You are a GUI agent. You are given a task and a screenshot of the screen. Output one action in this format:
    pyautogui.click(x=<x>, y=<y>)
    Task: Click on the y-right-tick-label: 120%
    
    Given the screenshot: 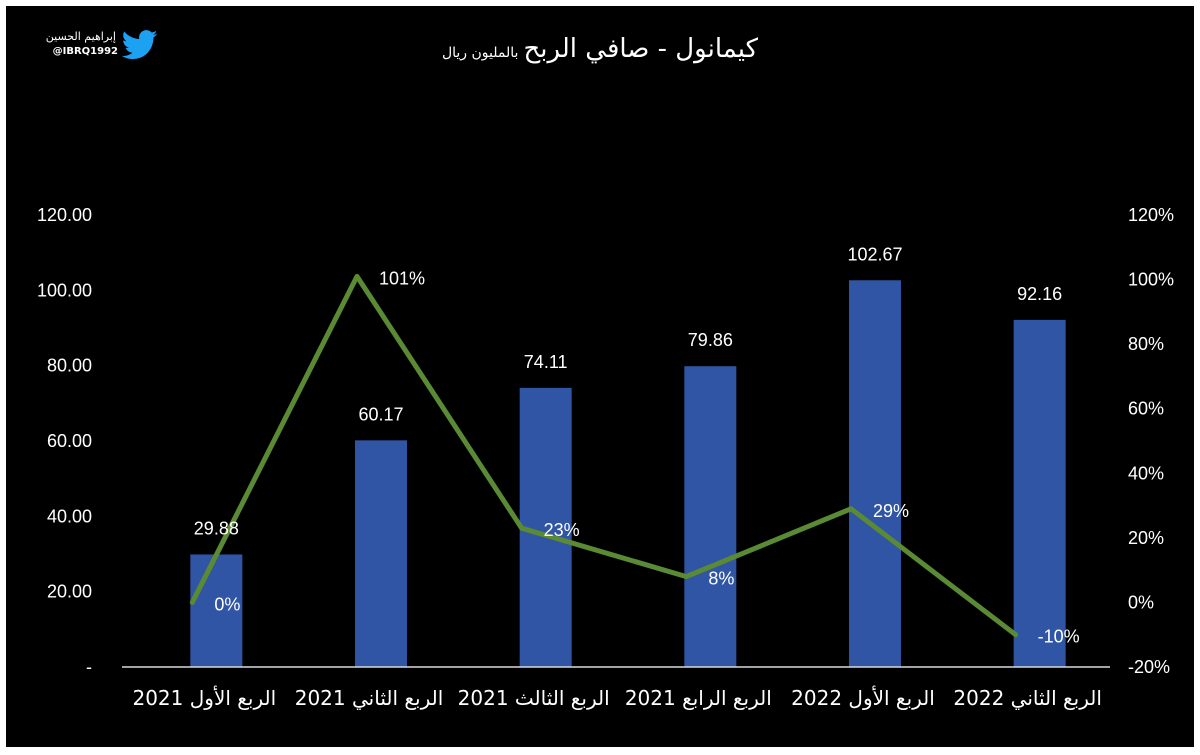 What is the action you would take?
    pyautogui.click(x=1151, y=215)
    